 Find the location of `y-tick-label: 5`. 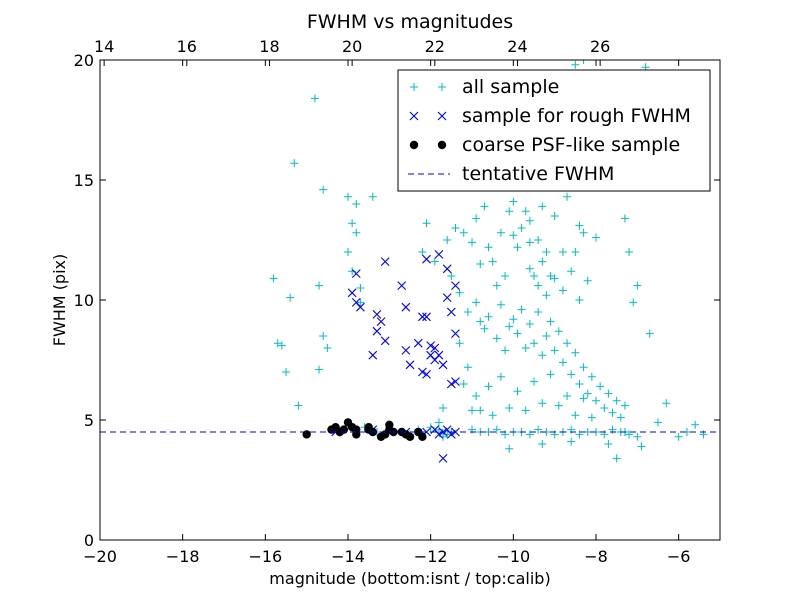

y-tick-label: 5 is located at coordinates (89, 420).